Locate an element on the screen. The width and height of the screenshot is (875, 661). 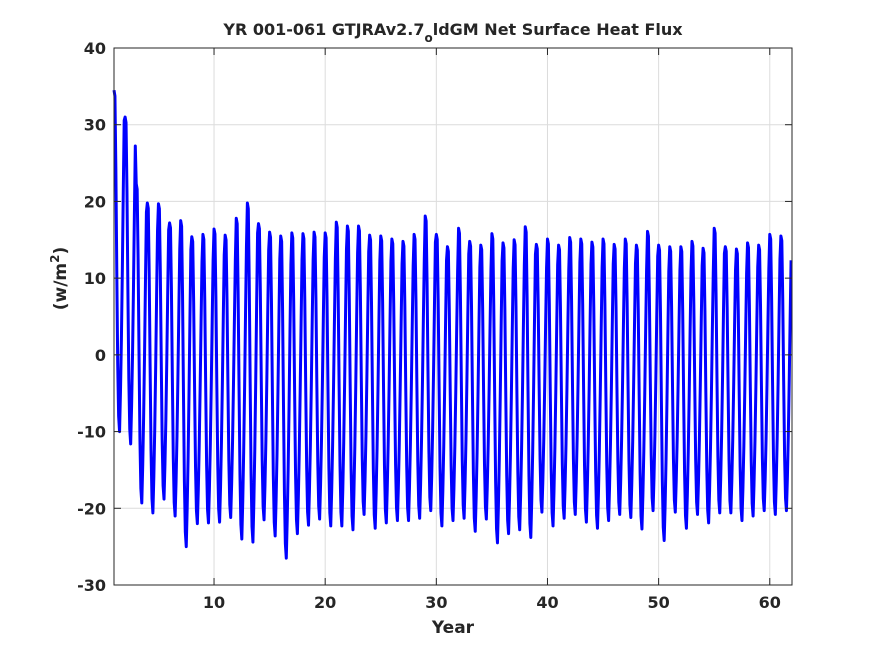
x-tick-label: 40 is located at coordinates (547, 602).